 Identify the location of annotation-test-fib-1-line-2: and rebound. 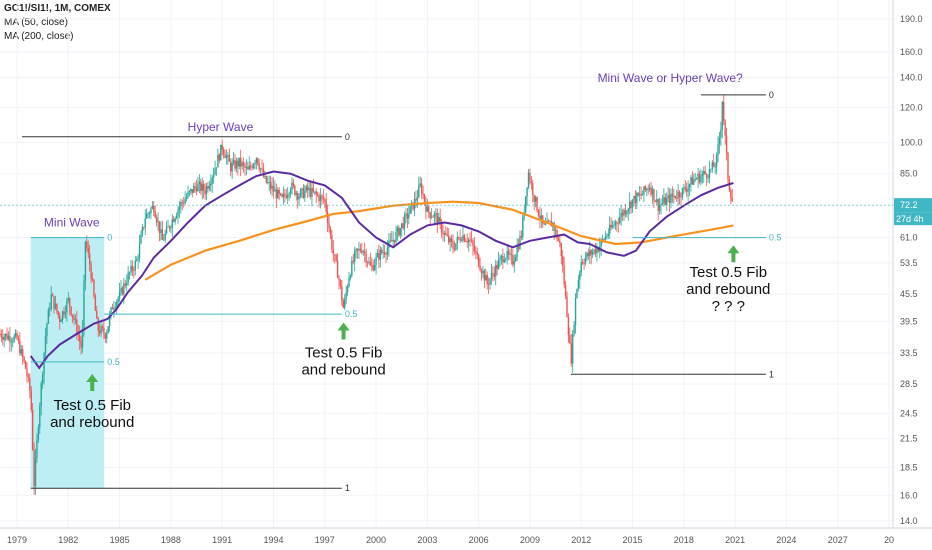
(92, 422).